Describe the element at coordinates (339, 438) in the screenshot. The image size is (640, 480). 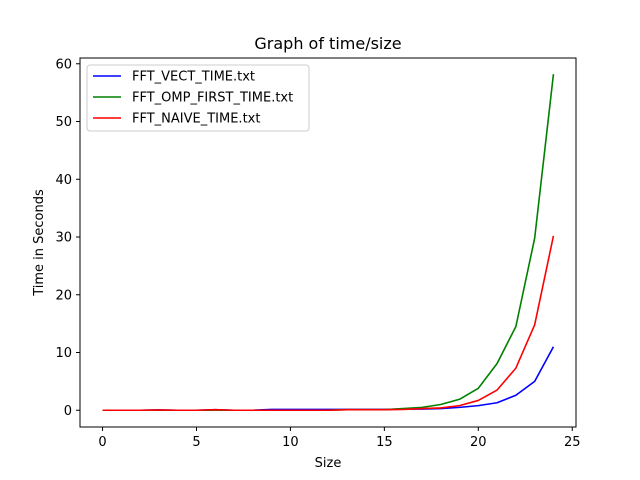
I see `x-axis: 0 5 10 15 20 25` at that location.